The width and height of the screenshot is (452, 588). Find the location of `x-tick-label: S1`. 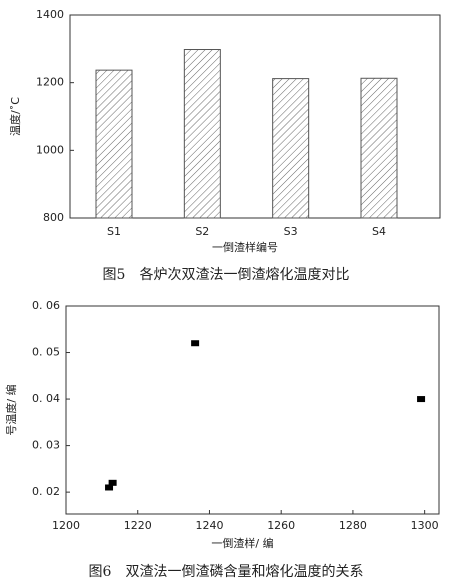

x-tick-label: S1 is located at coordinates (114, 231).